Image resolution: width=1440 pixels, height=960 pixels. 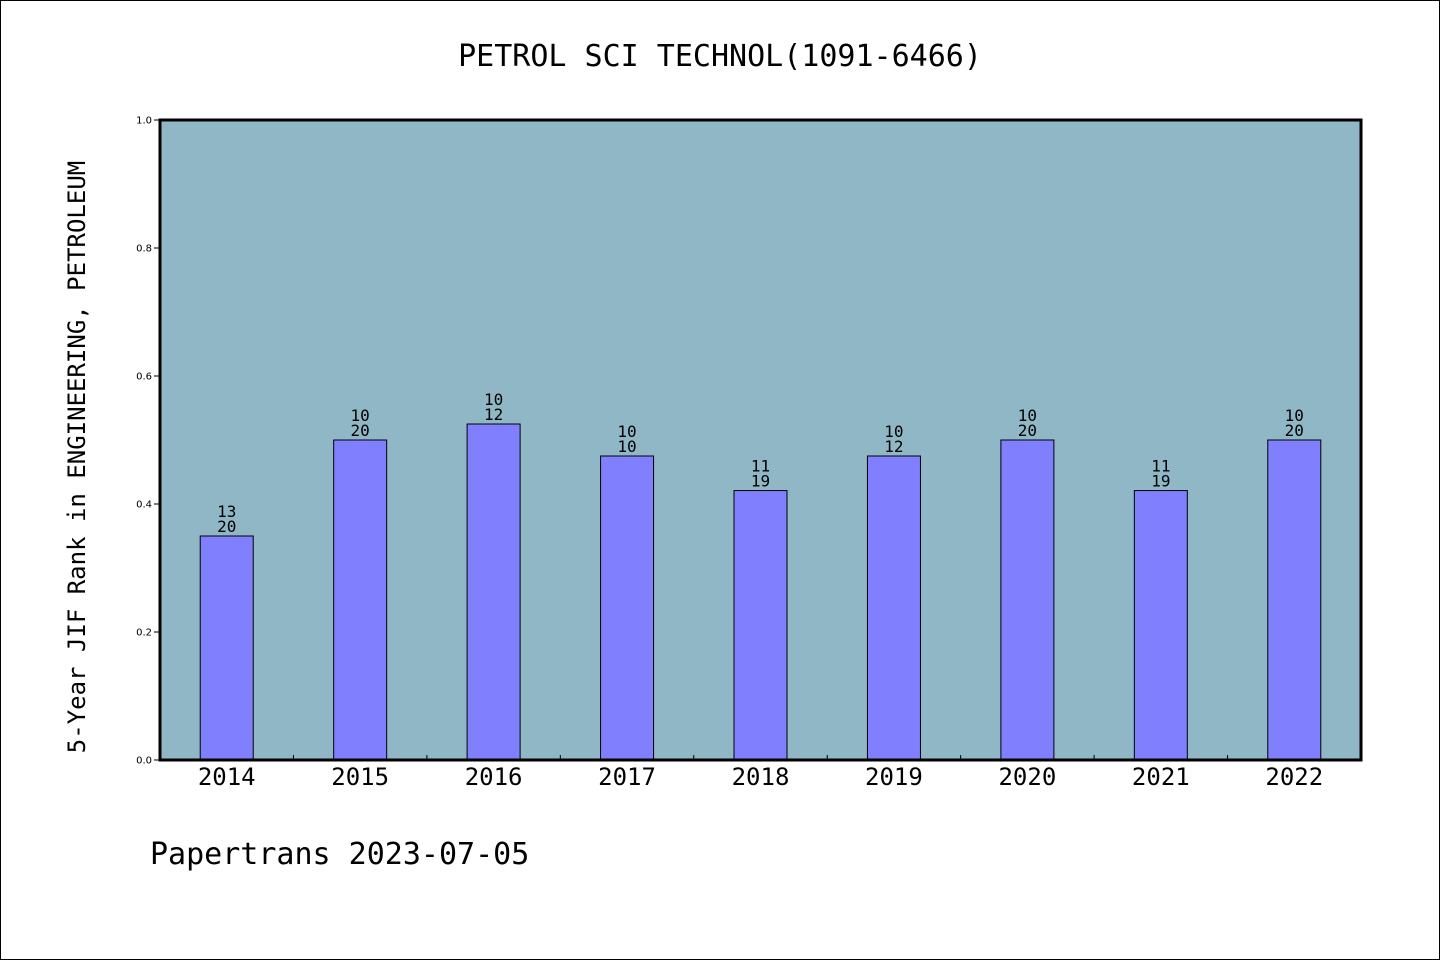 I want to click on y-axis: 0.0 0.2 0.4 0.6 0.8 1.0, so click(x=148, y=441).